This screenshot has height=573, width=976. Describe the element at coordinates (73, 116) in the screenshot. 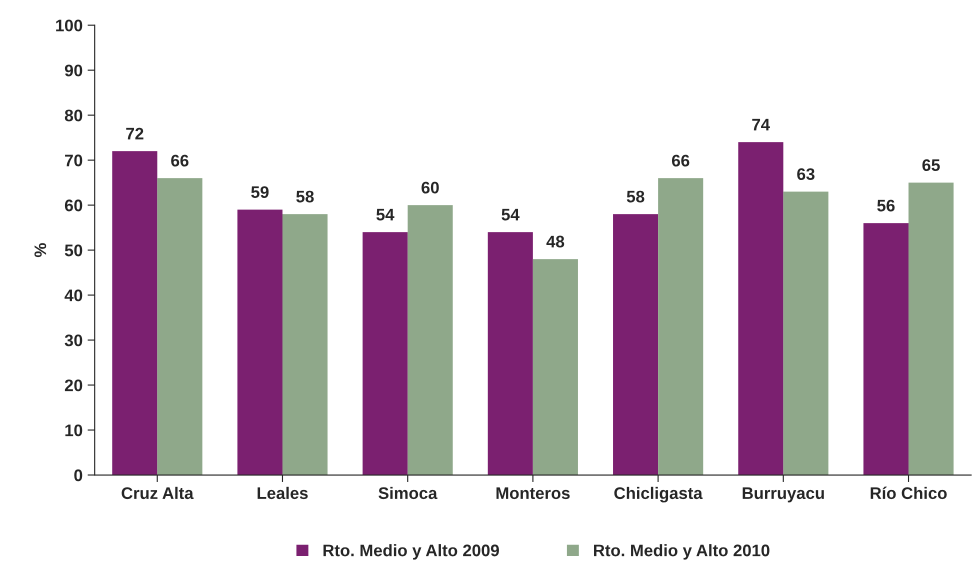

I see `y-tick-label: 80` at that location.